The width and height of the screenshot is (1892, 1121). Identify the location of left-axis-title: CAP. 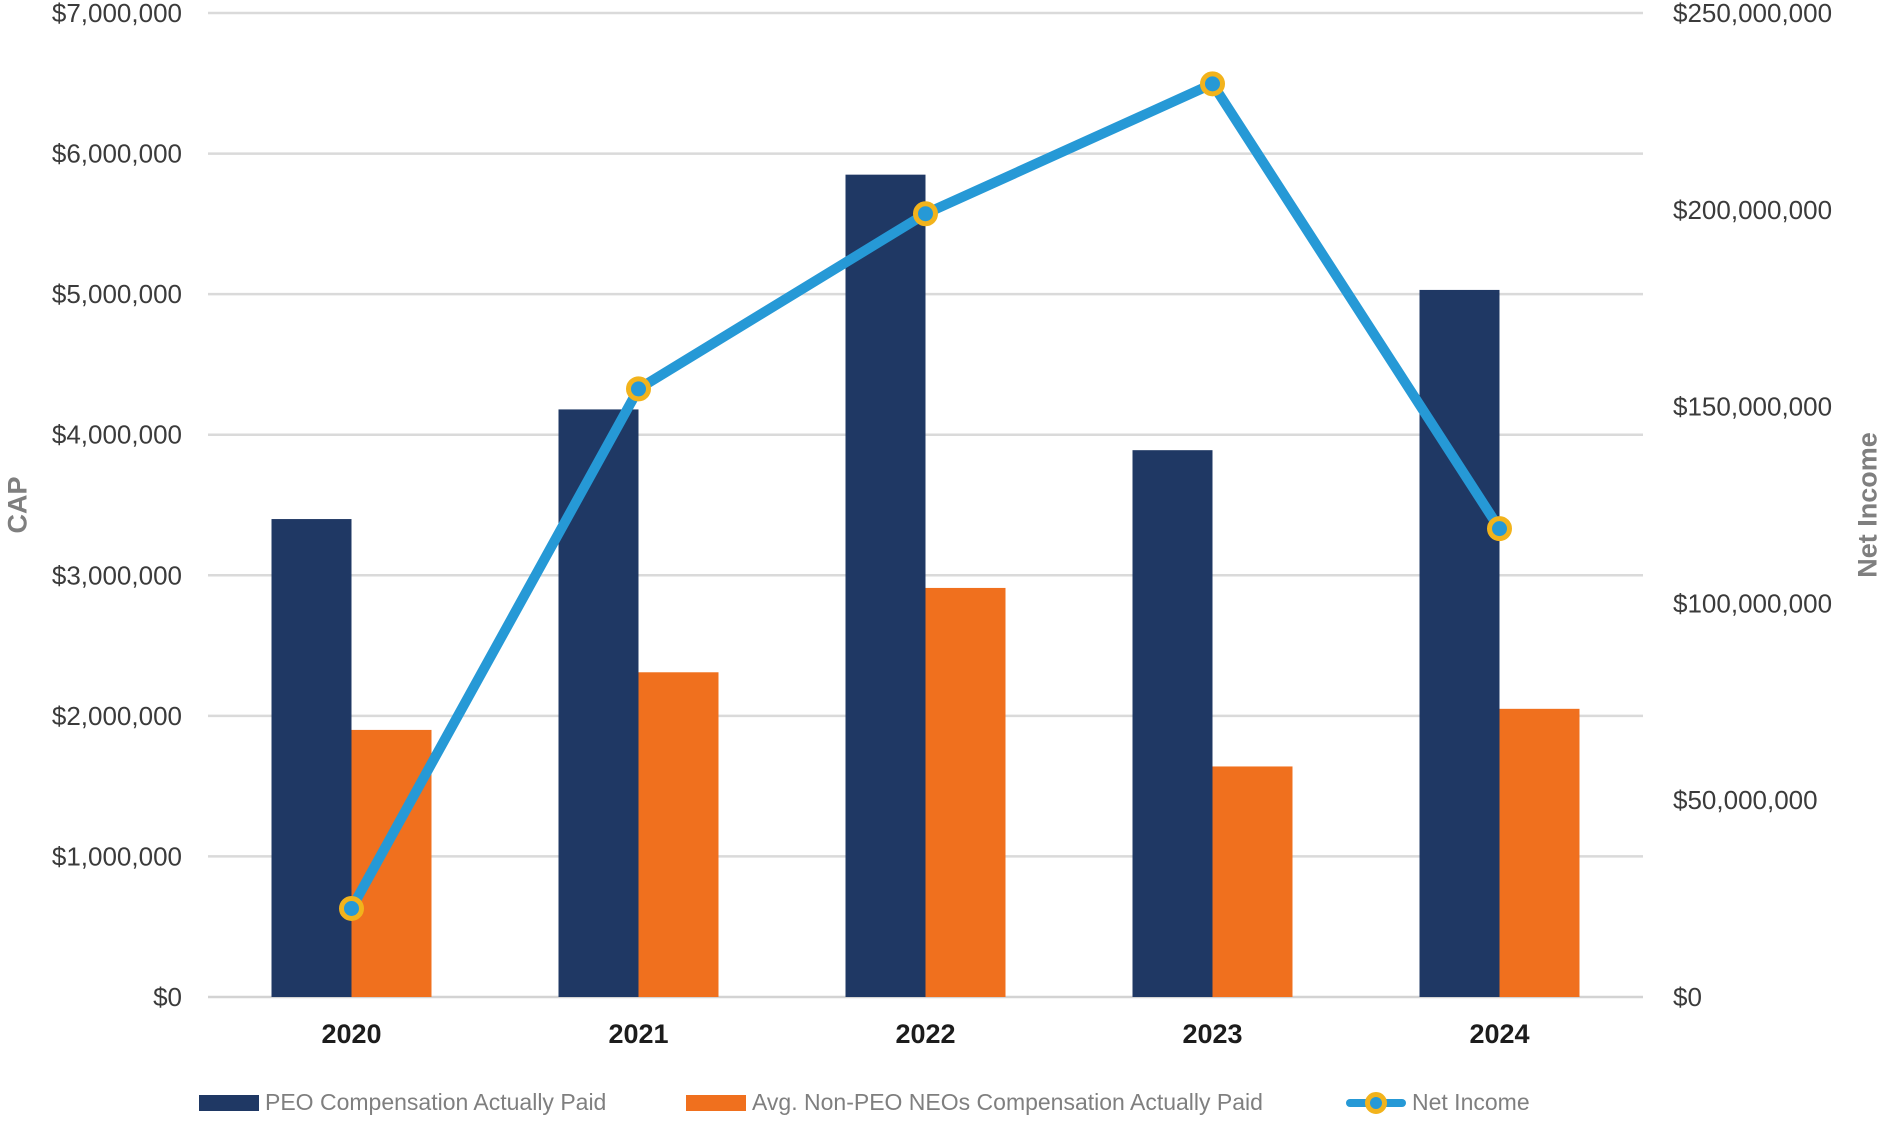
(17, 505).